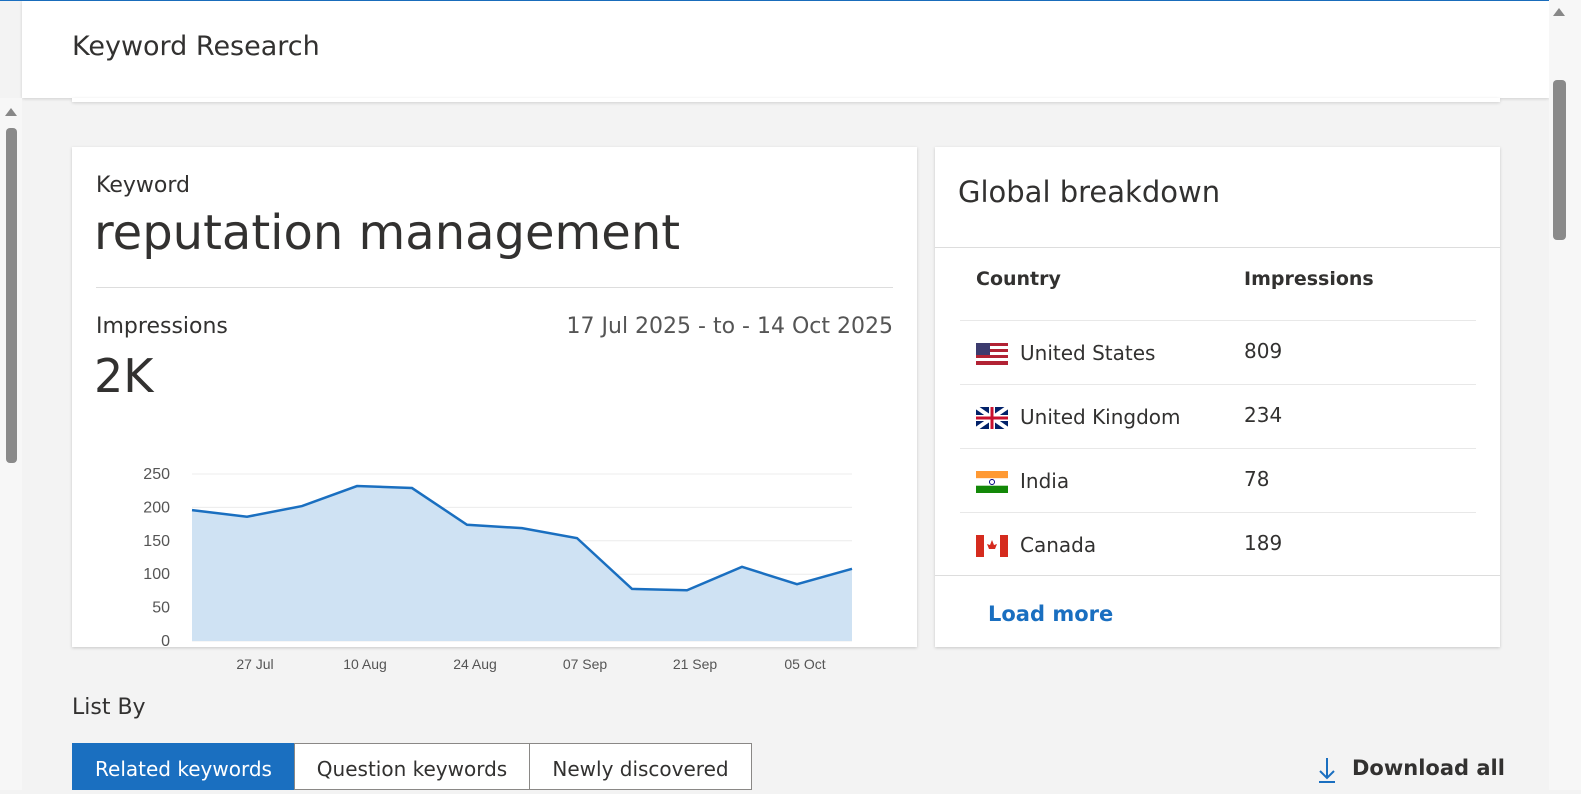 This screenshot has width=1581, height=794. What do you see at coordinates (1018, 279) in the screenshot?
I see `column-header: Country` at bounding box center [1018, 279].